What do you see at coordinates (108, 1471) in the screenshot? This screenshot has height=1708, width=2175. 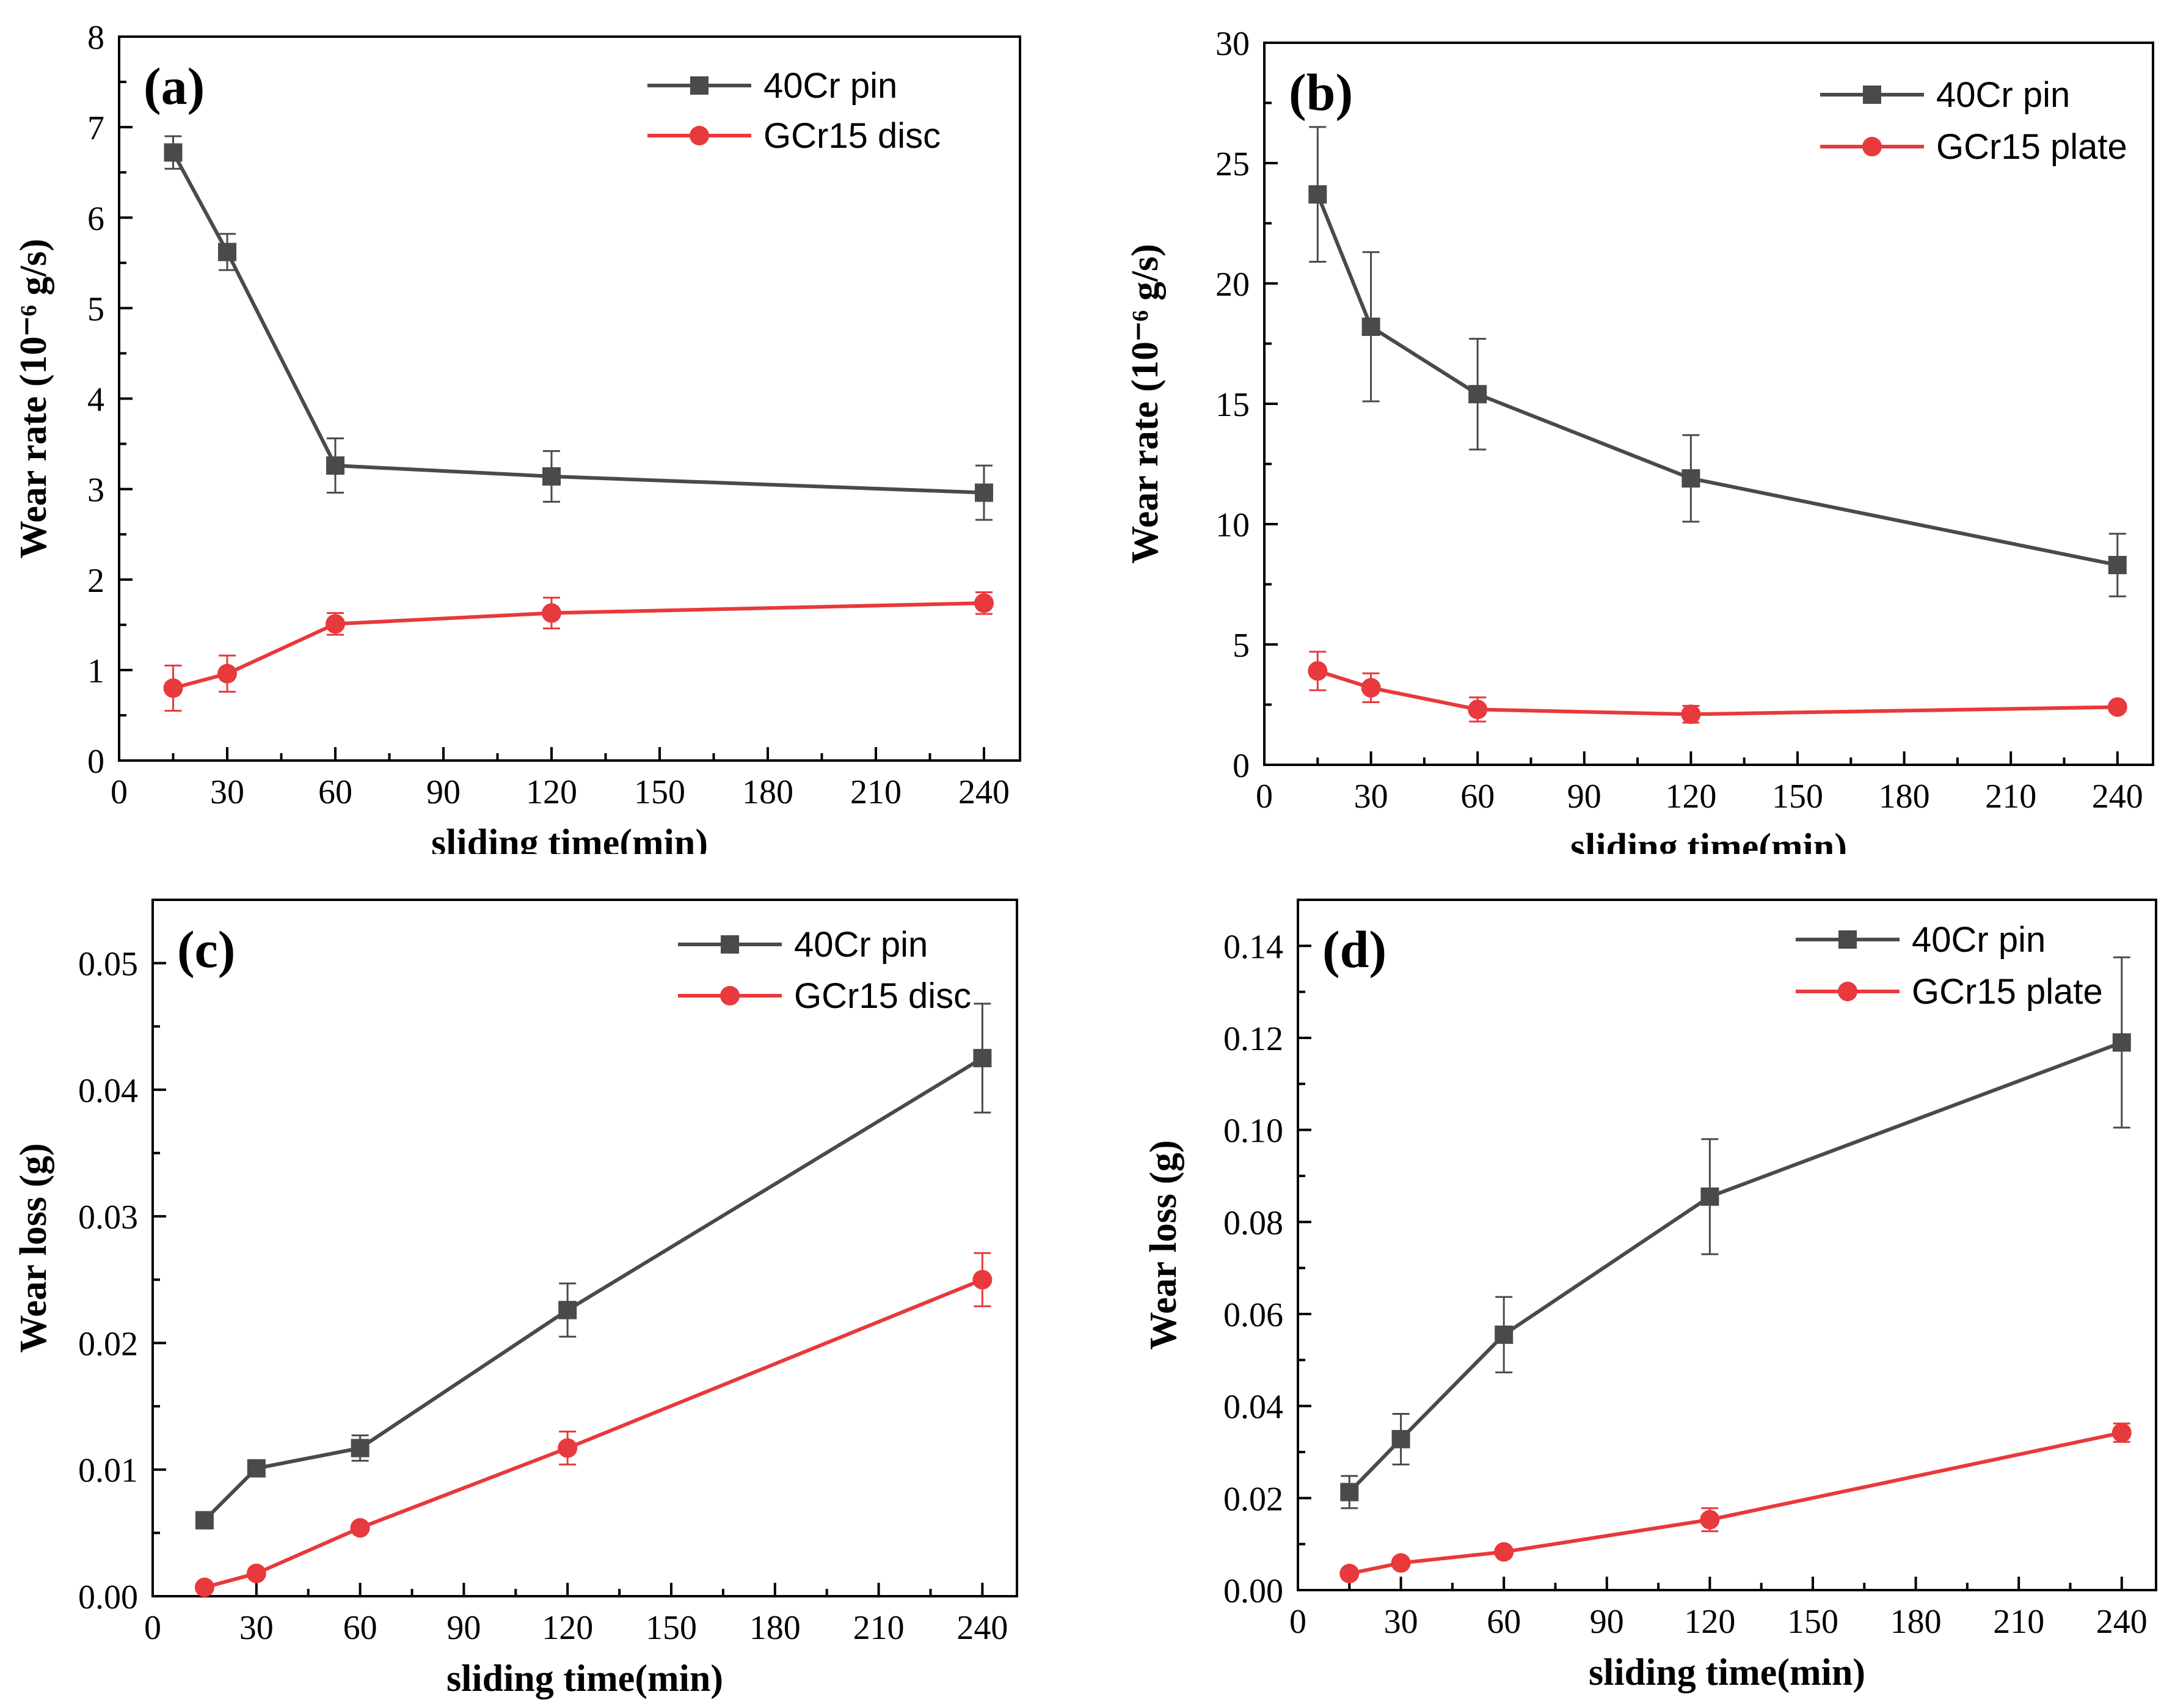 I see `y-tick-label: 0.01` at bounding box center [108, 1471].